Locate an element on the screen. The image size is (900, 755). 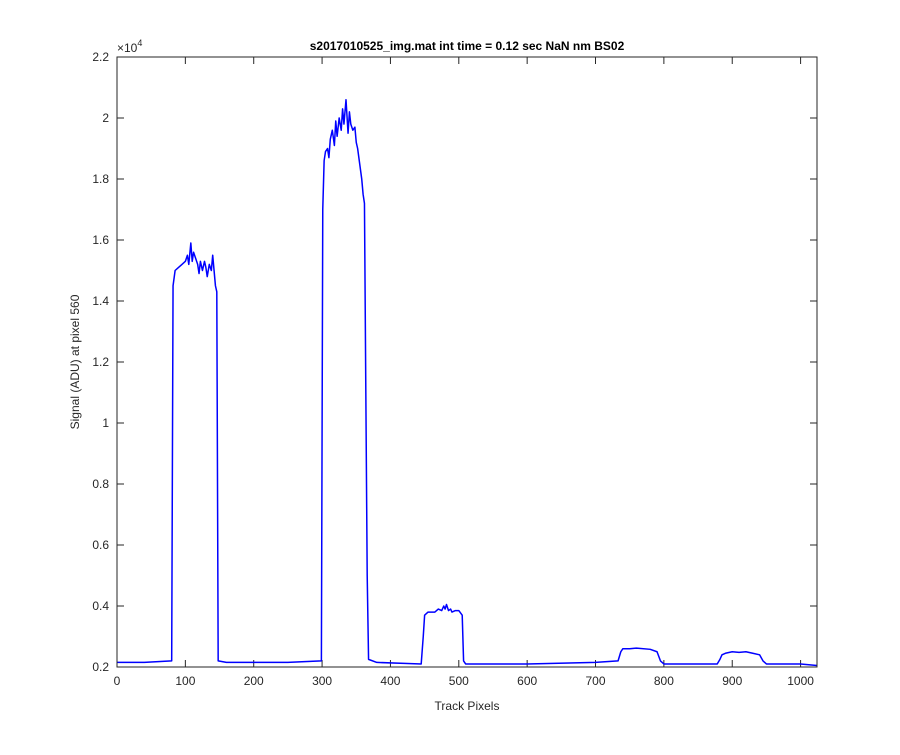
x-tick-label: 500 is located at coordinates (459, 681).